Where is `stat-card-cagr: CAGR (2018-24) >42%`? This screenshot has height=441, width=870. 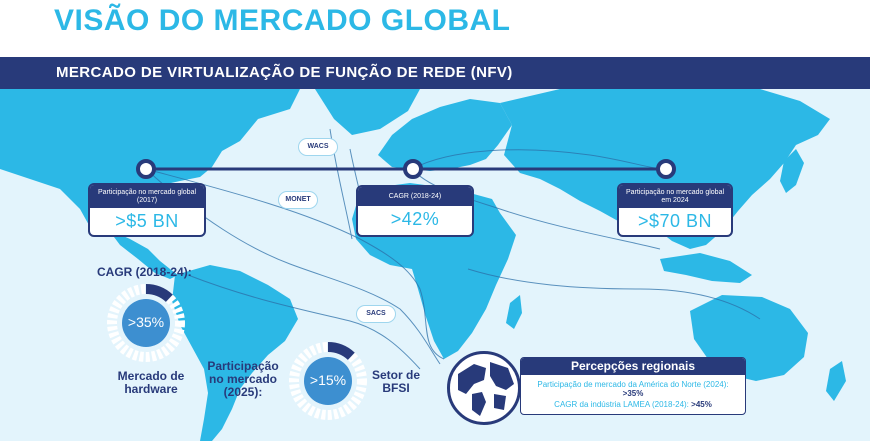
stat-card-cagr: CAGR (2018-24) >42% is located at coordinates (415, 211).